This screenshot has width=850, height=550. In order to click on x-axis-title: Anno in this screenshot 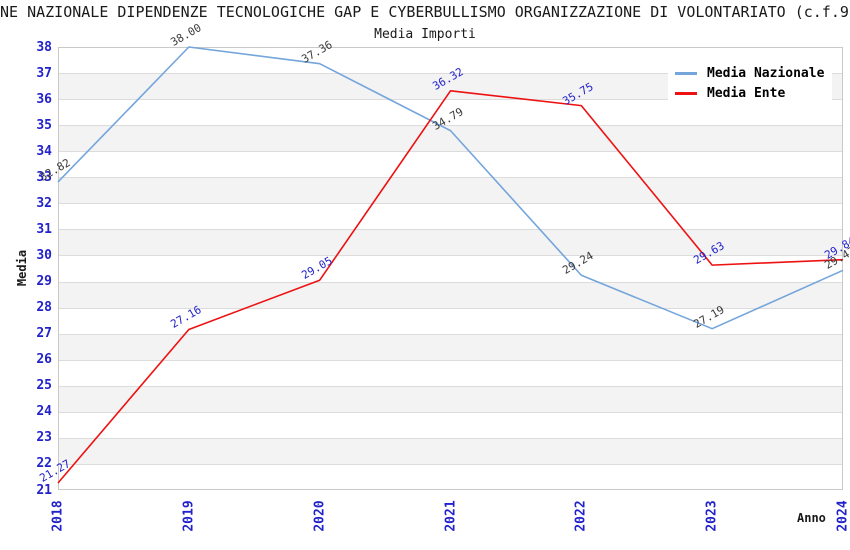, I will do `click(811, 518)`.